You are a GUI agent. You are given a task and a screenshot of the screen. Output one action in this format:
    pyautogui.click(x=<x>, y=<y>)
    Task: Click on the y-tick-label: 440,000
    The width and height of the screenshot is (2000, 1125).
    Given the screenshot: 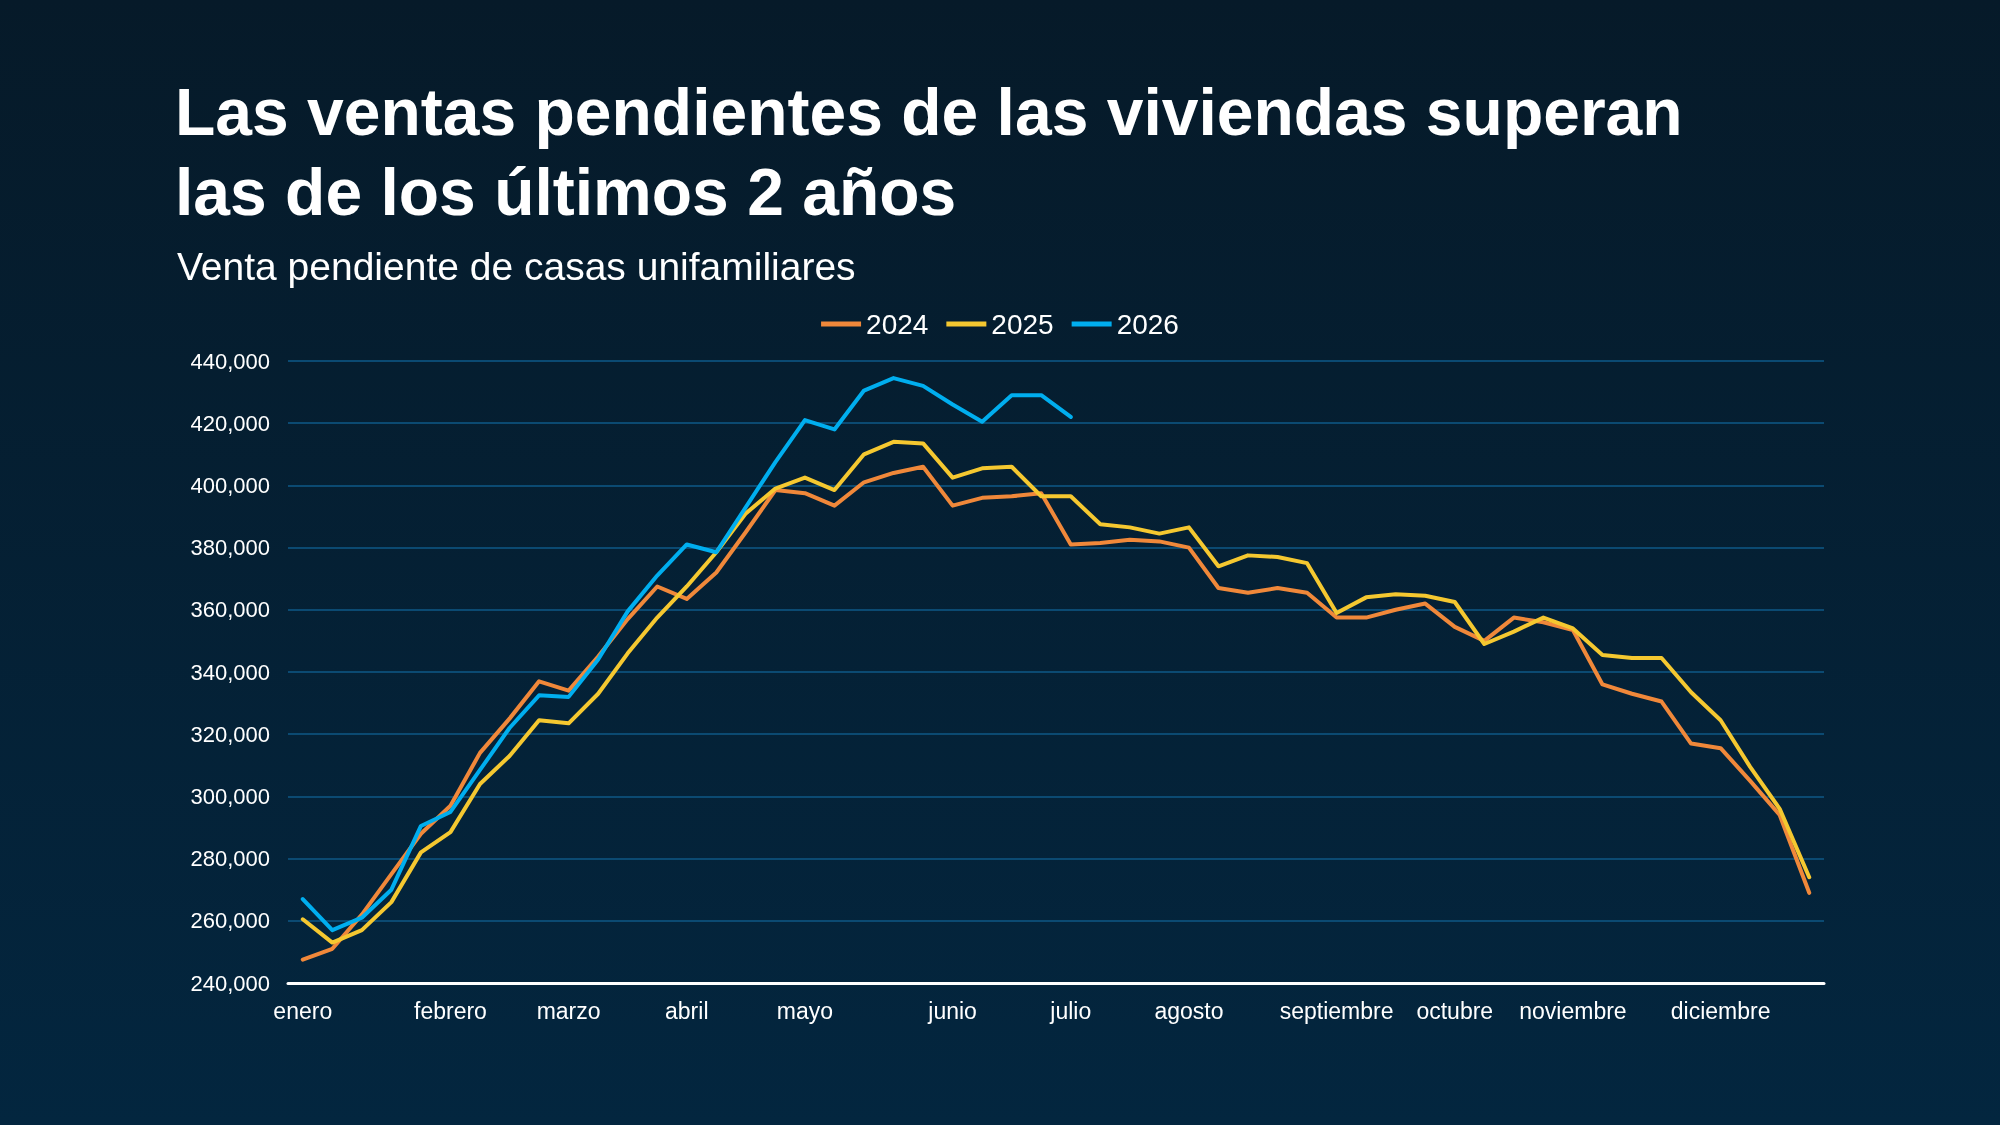 What is the action you would take?
    pyautogui.click(x=230, y=361)
    